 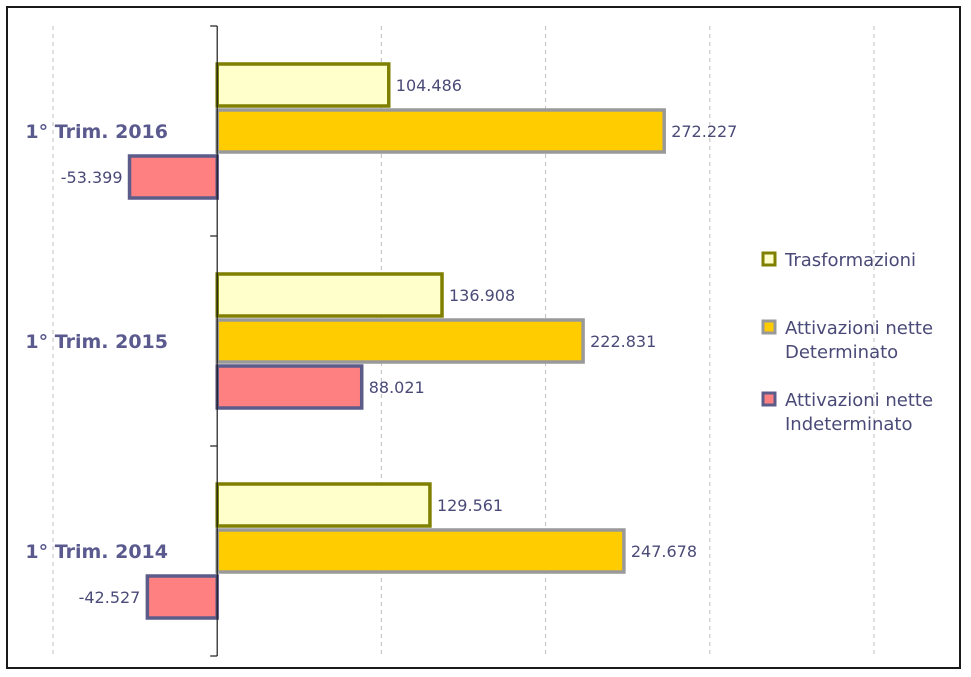 What do you see at coordinates (92, 177) in the screenshot?
I see `data-label: -53.399` at bounding box center [92, 177].